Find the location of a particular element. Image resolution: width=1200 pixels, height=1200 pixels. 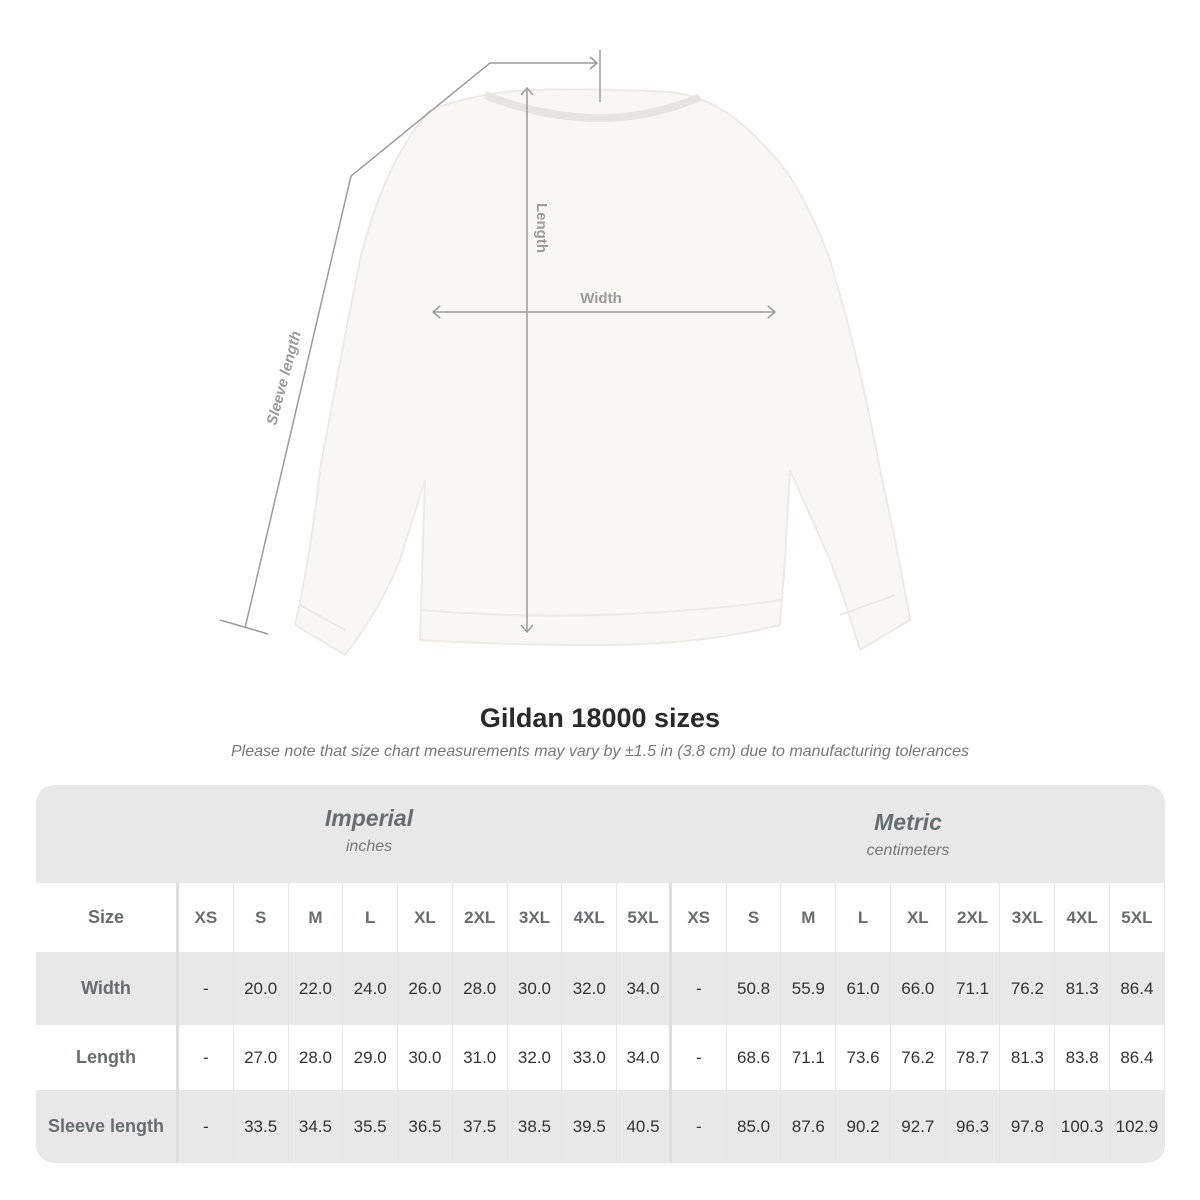

metric-unit: centimeters is located at coordinates (908, 850).